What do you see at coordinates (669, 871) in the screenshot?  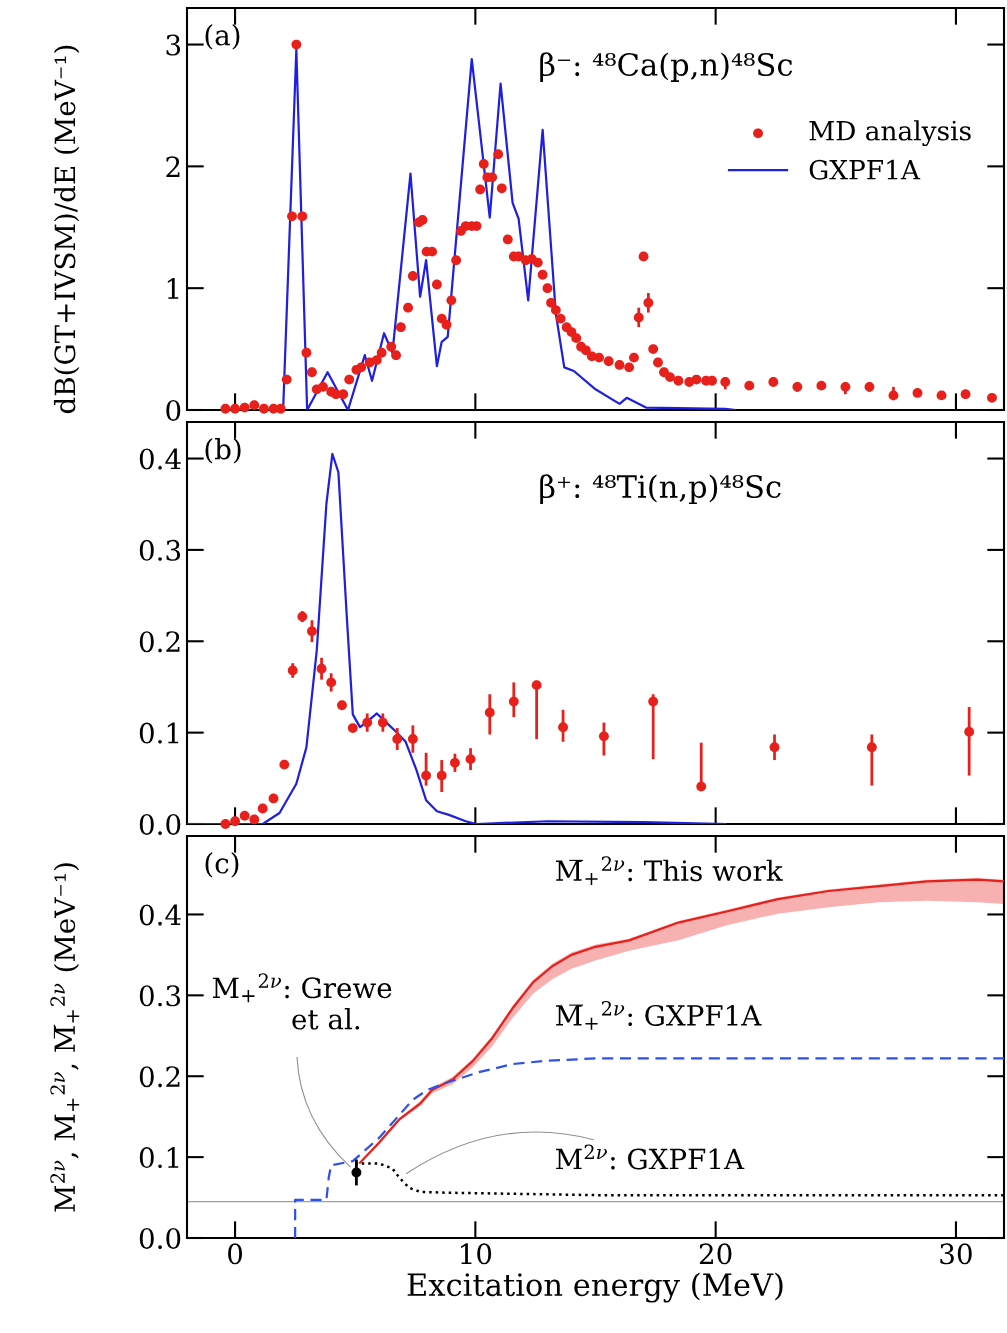 I see `series-label: M̅$_{+}$$^{2ν}$: This work` at bounding box center [669, 871].